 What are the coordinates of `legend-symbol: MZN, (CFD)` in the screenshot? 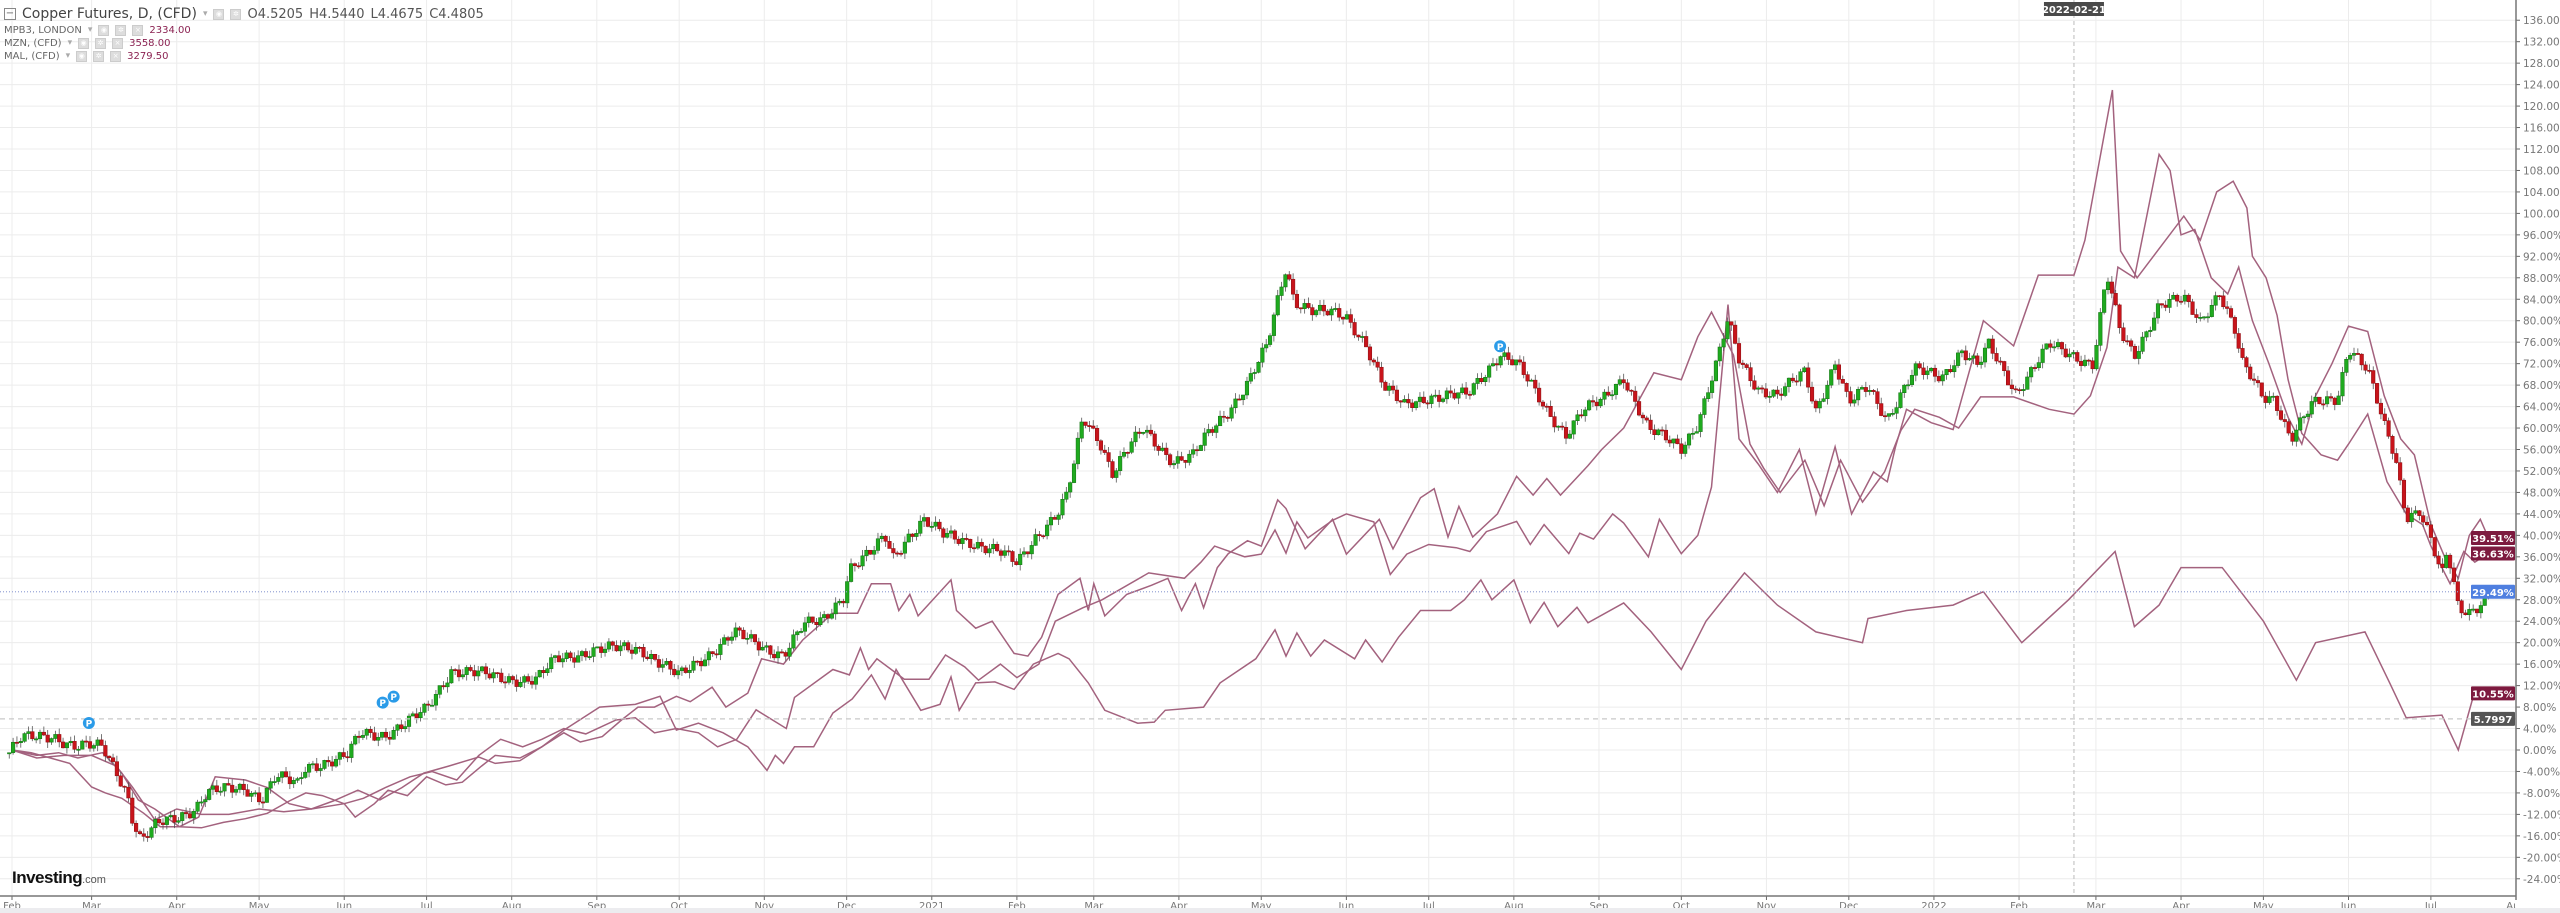 It's located at (33, 43).